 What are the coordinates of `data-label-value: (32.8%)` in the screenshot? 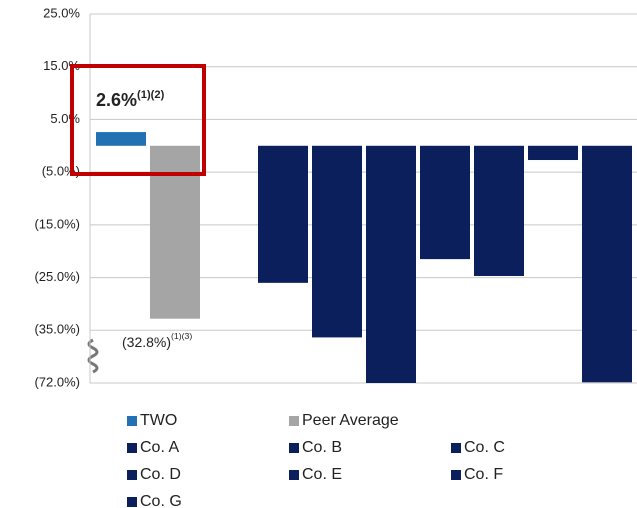 It's located at (146, 342).